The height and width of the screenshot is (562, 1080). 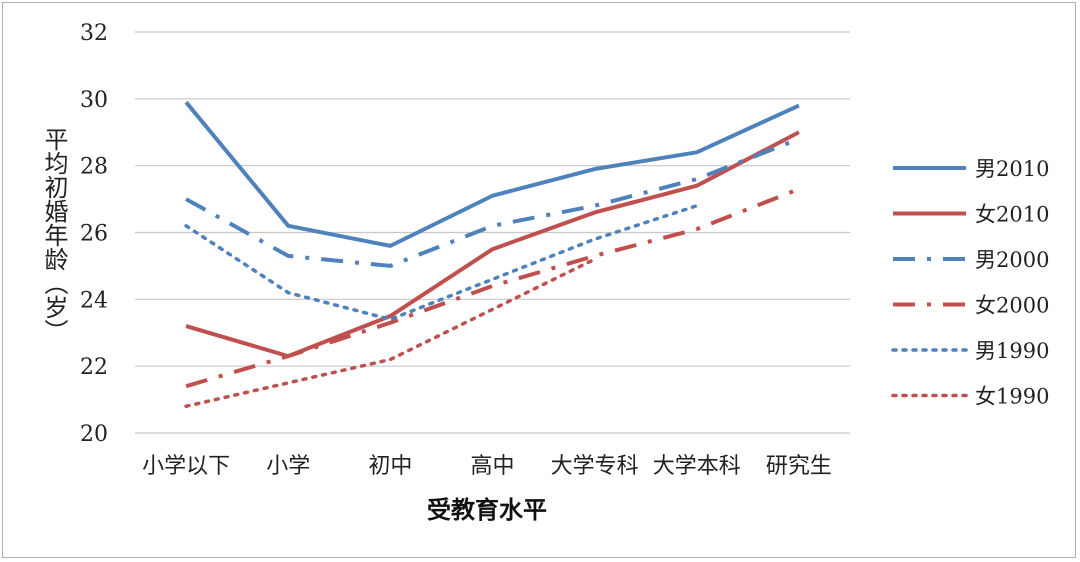 I want to click on x-tick-label: 小学, so click(x=288, y=466).